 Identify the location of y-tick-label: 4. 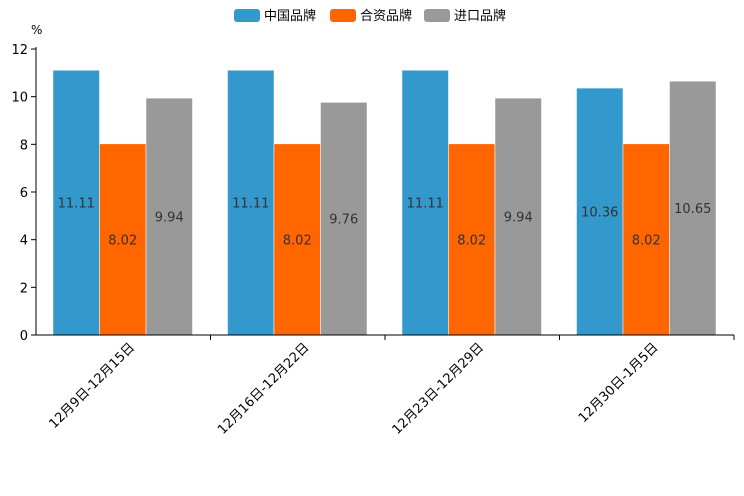
(24, 241).